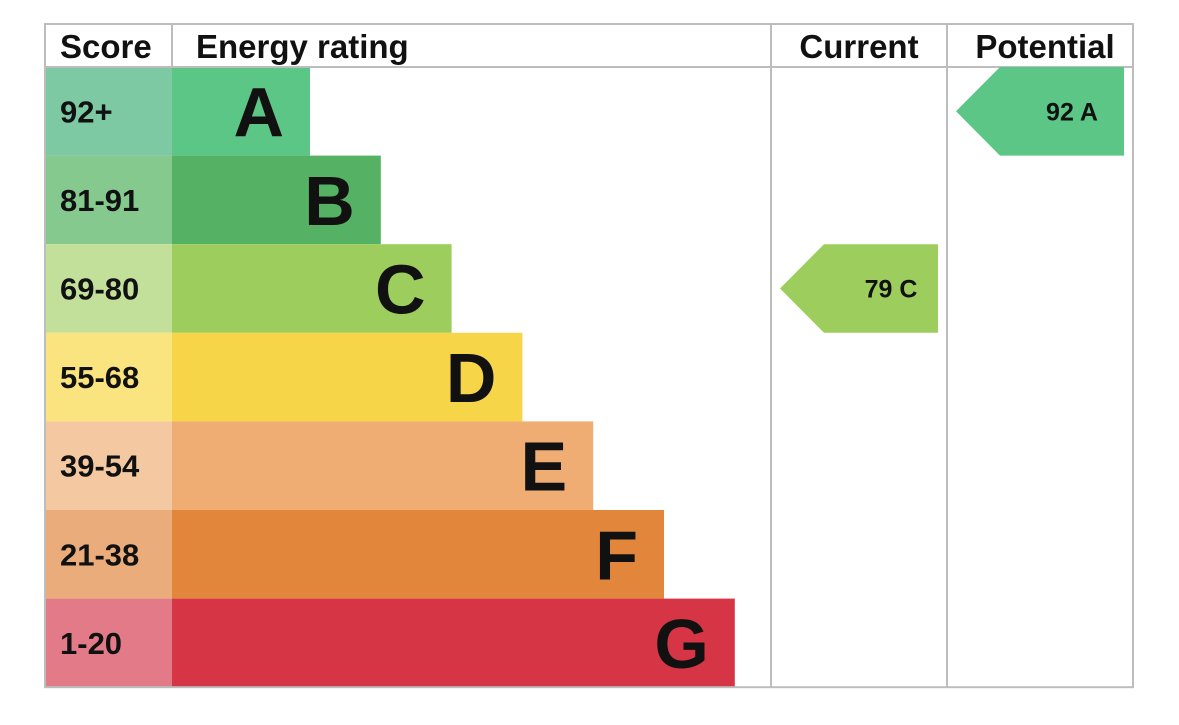 The image size is (1179, 725). I want to click on band-b: 81-91 B, so click(213, 200).